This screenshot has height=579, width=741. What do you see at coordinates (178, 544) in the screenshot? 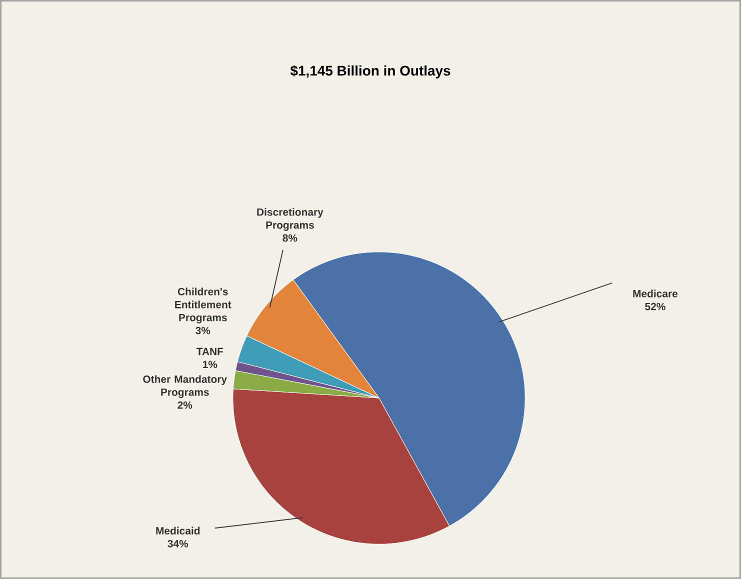
I see `data-label: 34%` at bounding box center [178, 544].